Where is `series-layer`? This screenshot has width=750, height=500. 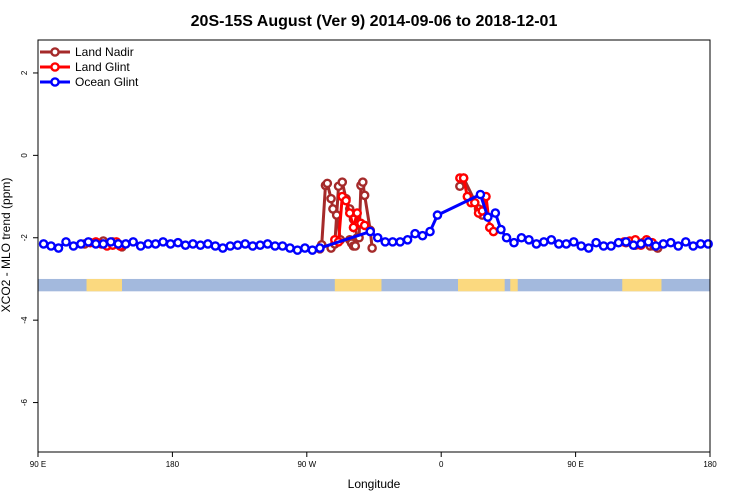 series-layer is located at coordinates (375, 214).